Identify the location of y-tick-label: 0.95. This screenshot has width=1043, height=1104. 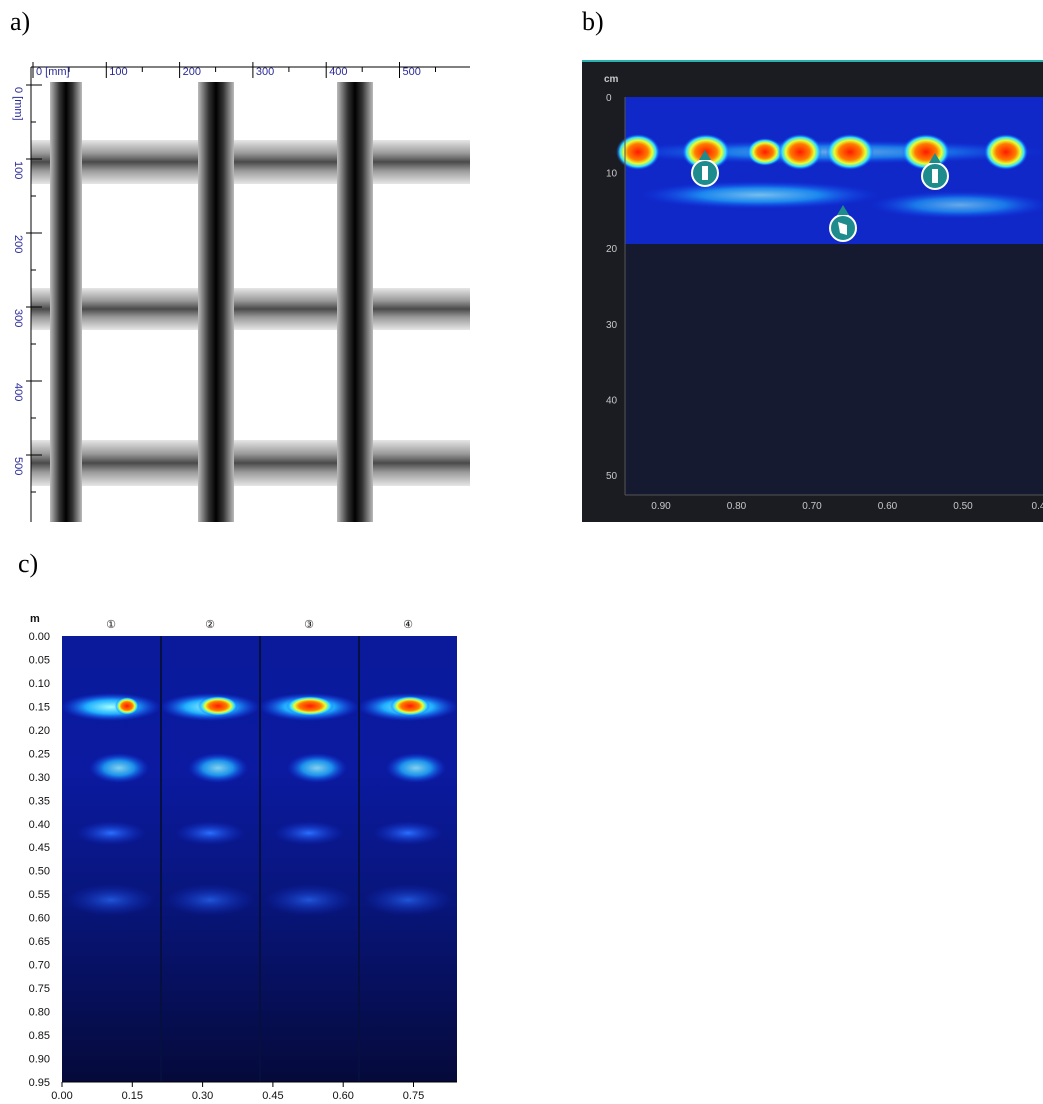
(39, 1083).